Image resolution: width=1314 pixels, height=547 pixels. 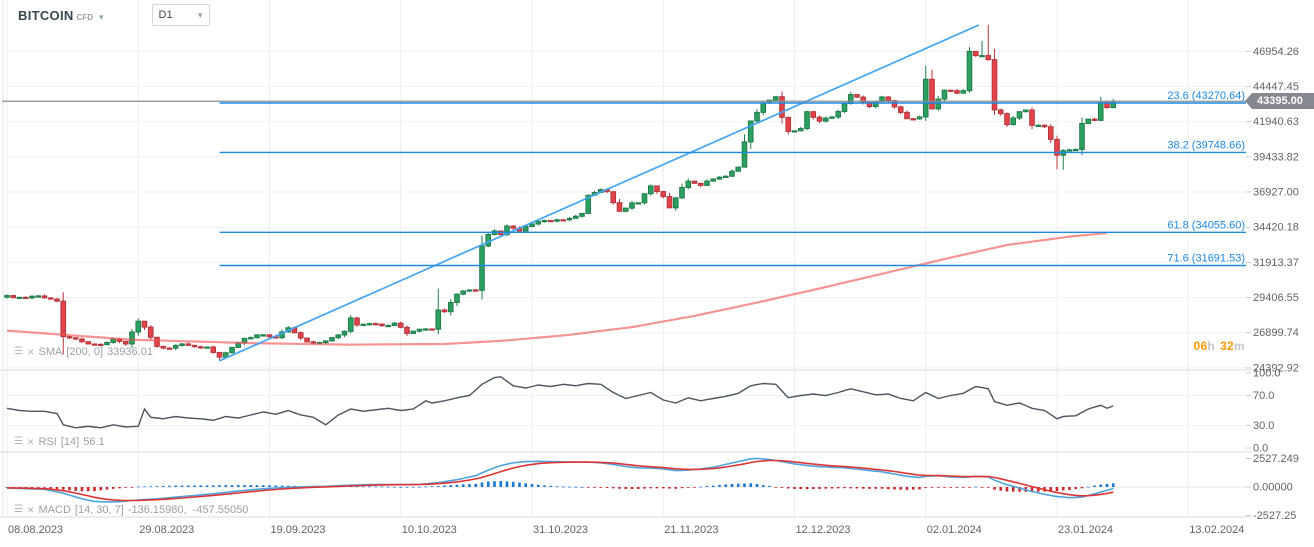 I want to click on candle-countdown: 06h 32m, so click(x=1172, y=346).